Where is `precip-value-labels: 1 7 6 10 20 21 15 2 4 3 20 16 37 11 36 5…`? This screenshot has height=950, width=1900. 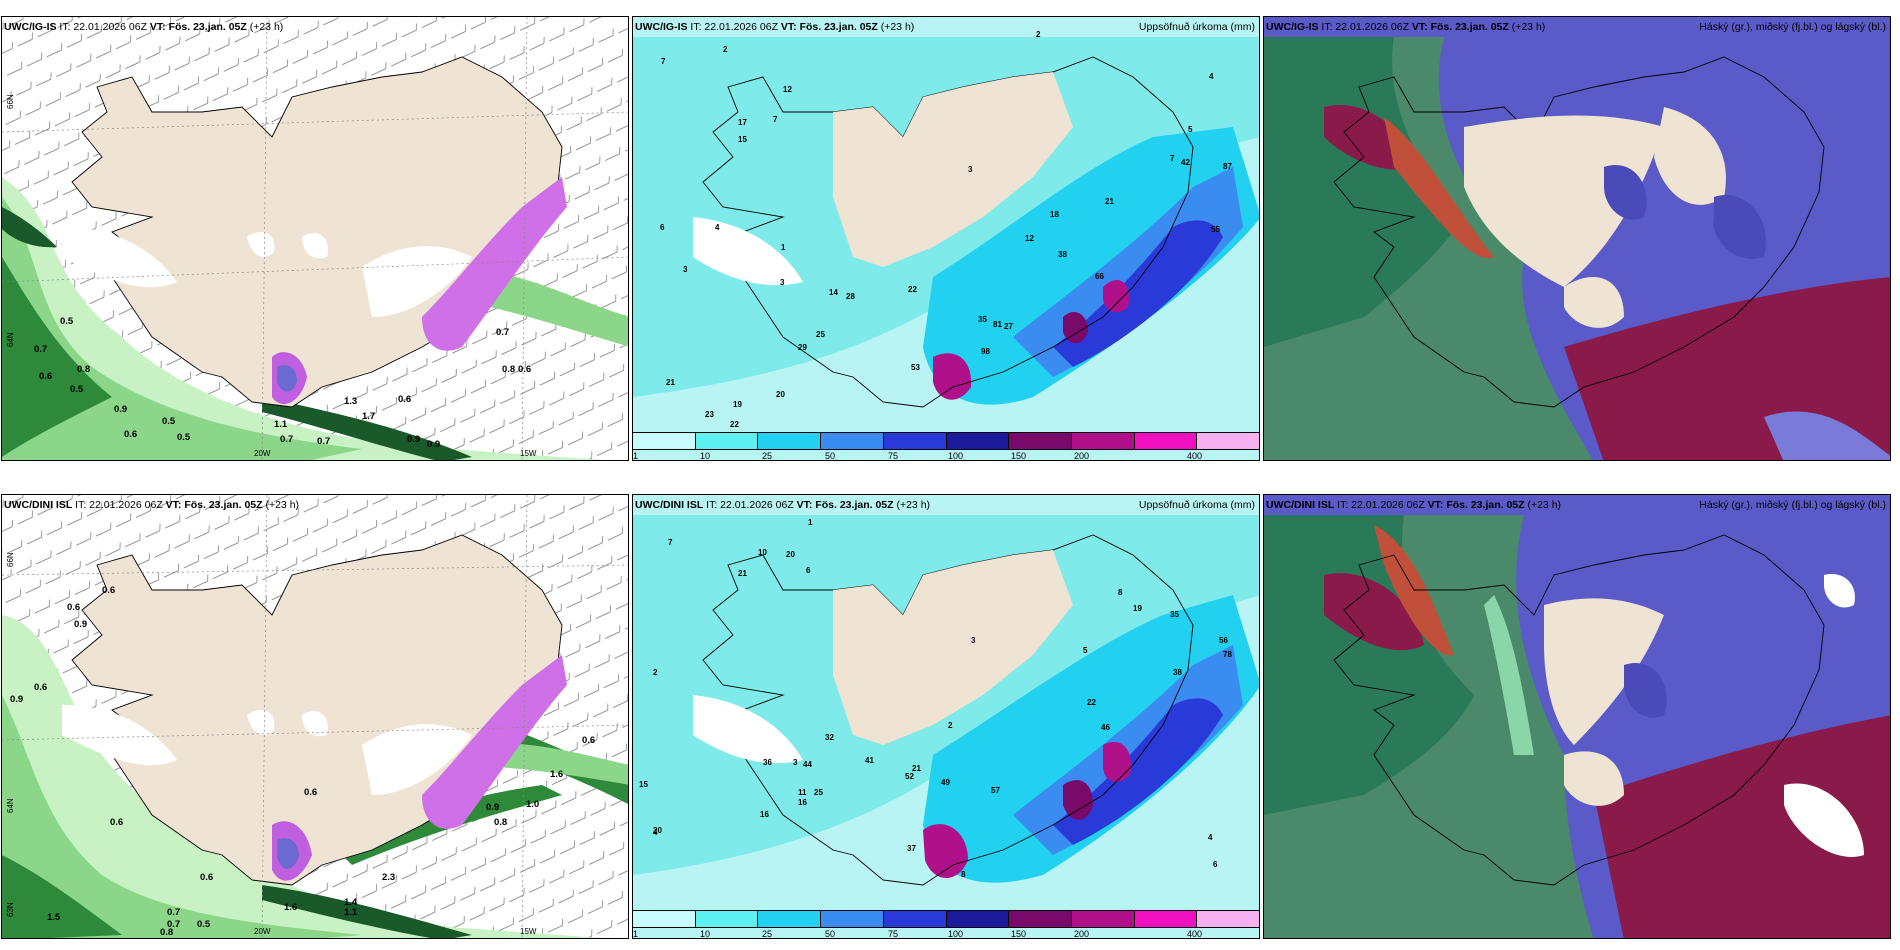
precip-value-labels: 1 7 6 10 20 21 15 2 4 3 20 16 37 11 36 5… is located at coordinates (935, 698).